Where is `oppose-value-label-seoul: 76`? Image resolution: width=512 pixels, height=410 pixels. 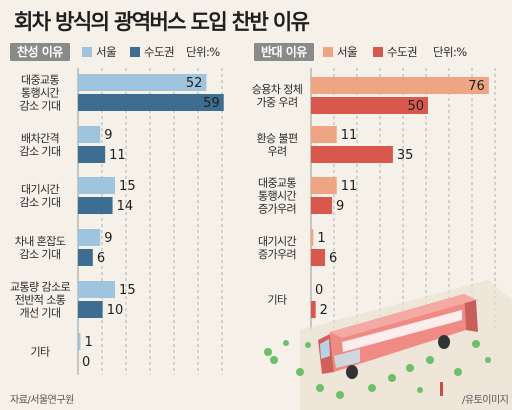
oppose-value-label-seoul: 76 is located at coordinates (476, 86).